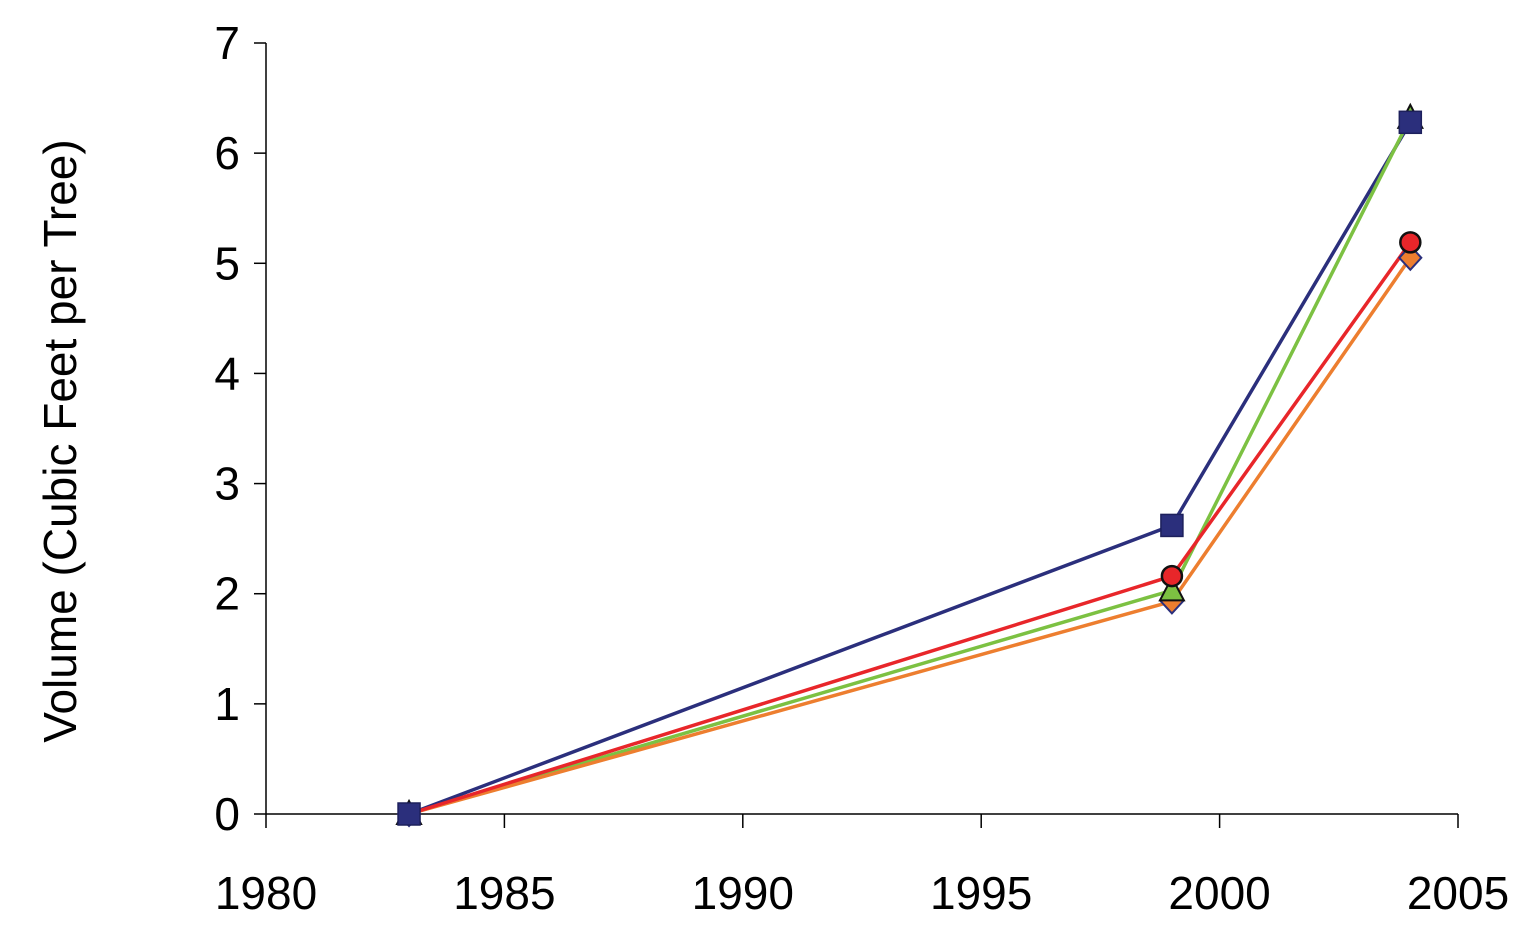 The height and width of the screenshot is (941, 1525). What do you see at coordinates (1458, 893) in the screenshot?
I see `x-tick-label: 2005` at bounding box center [1458, 893].